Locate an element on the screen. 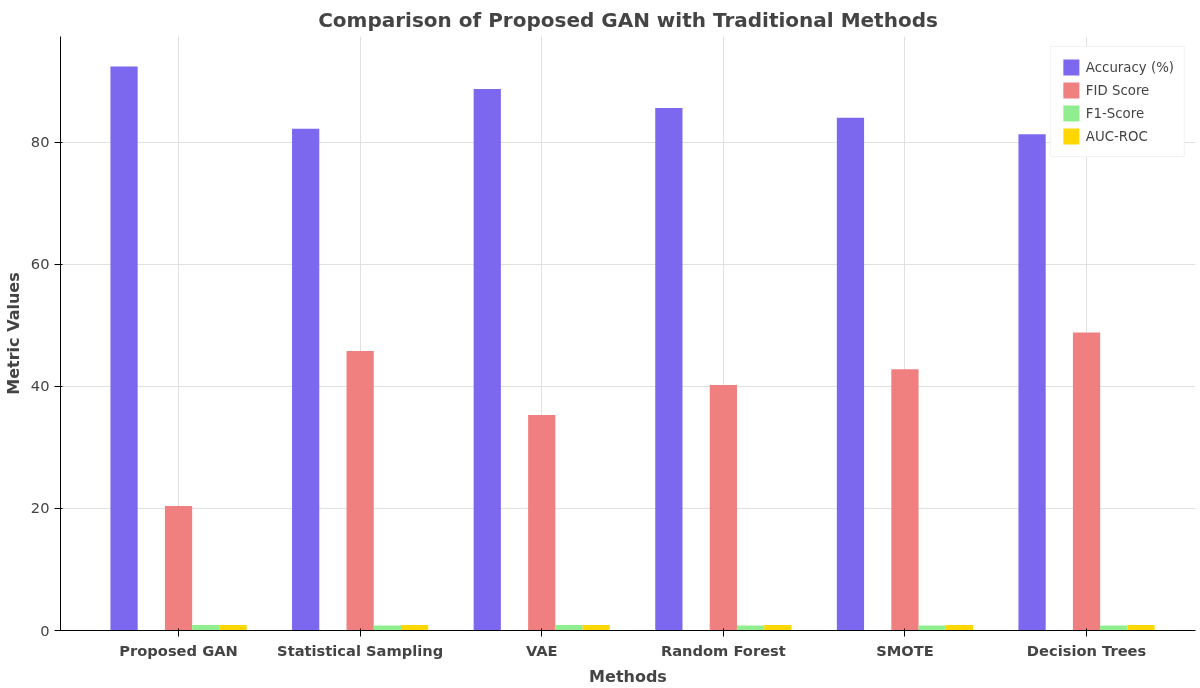 This screenshot has width=1200, height=688. y-tick-label: 80 is located at coordinates (40, 142).